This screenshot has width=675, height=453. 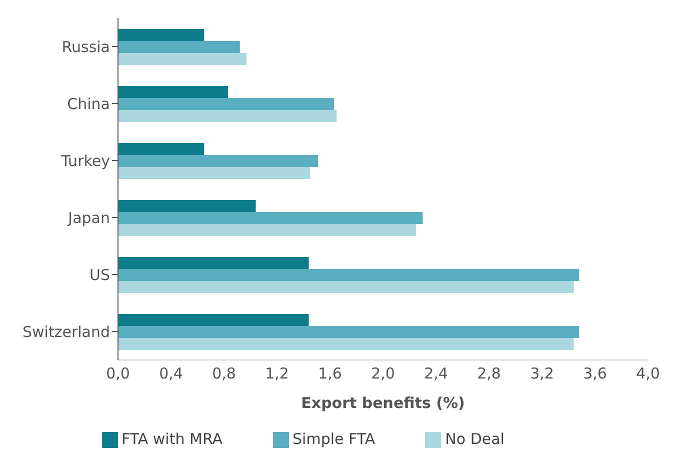 I want to click on y-tick-label: US, so click(x=99, y=275).